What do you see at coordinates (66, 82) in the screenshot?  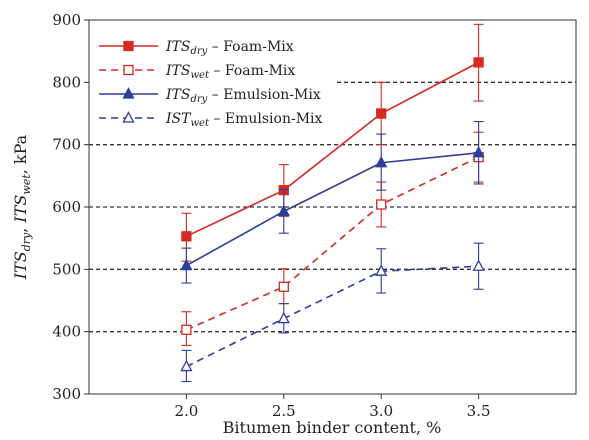 I see `y-tick-label-800: 800` at bounding box center [66, 82].